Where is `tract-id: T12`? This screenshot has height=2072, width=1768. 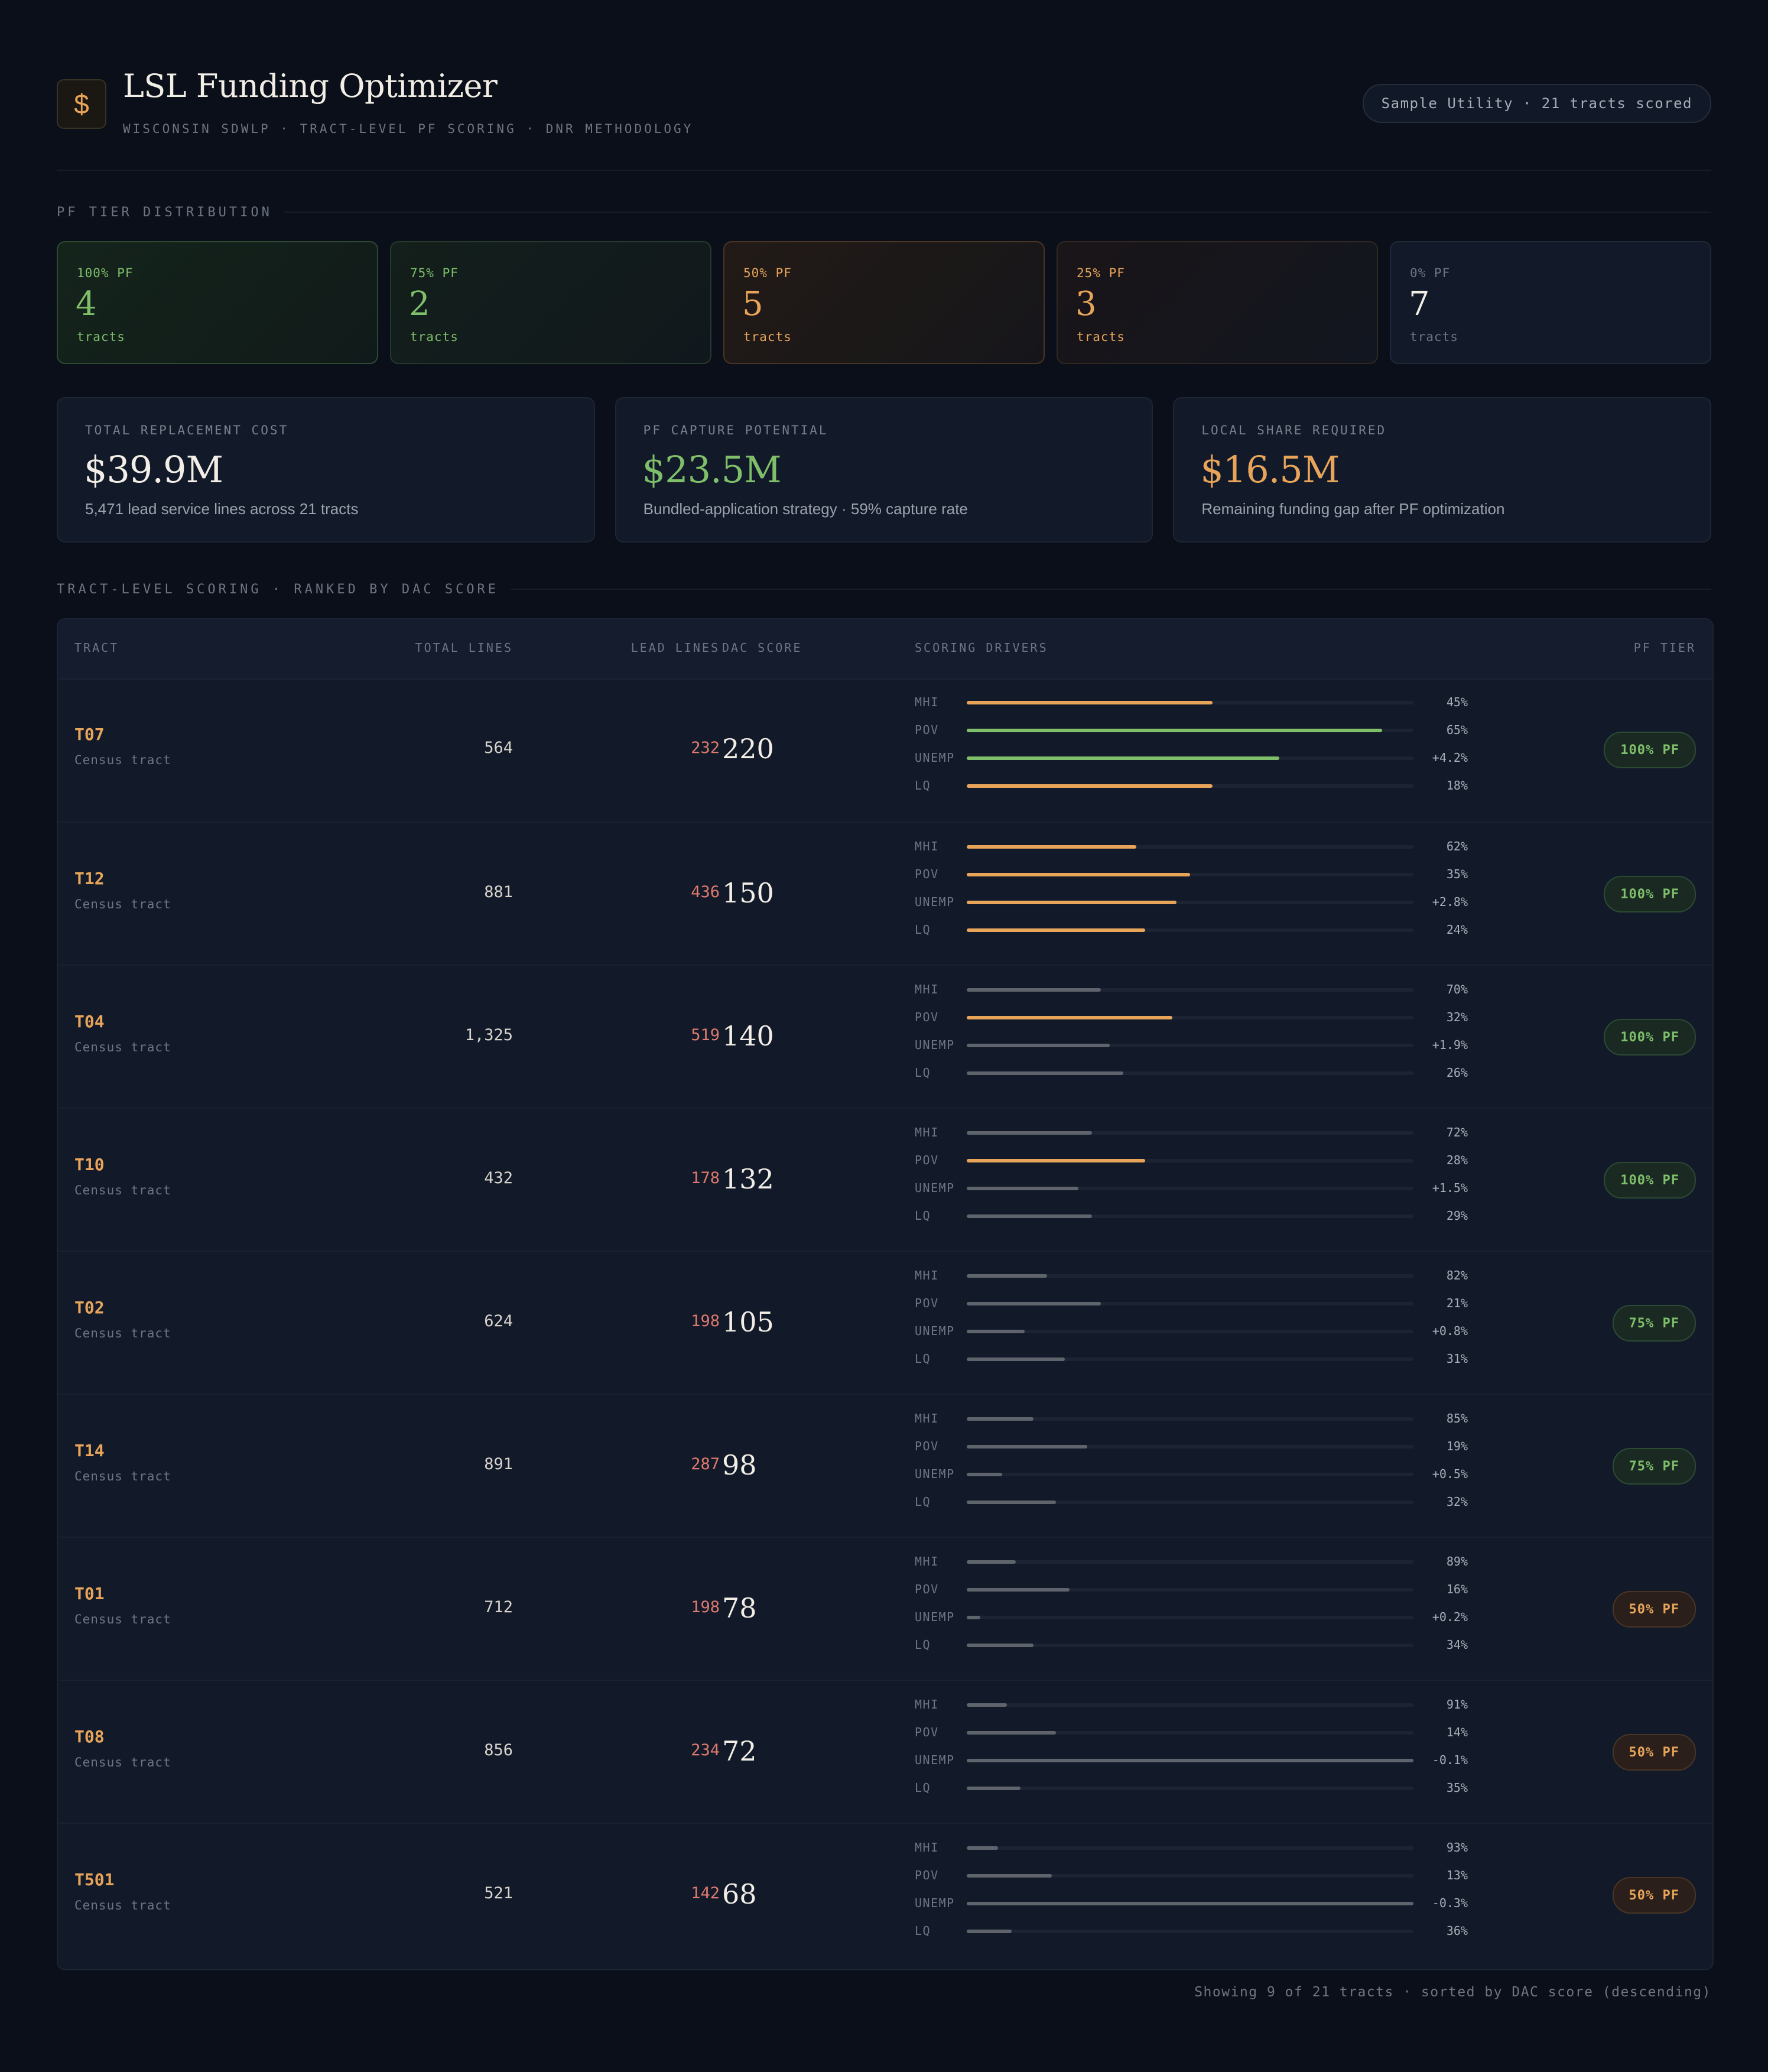 tract-id: T12 is located at coordinates (89, 878).